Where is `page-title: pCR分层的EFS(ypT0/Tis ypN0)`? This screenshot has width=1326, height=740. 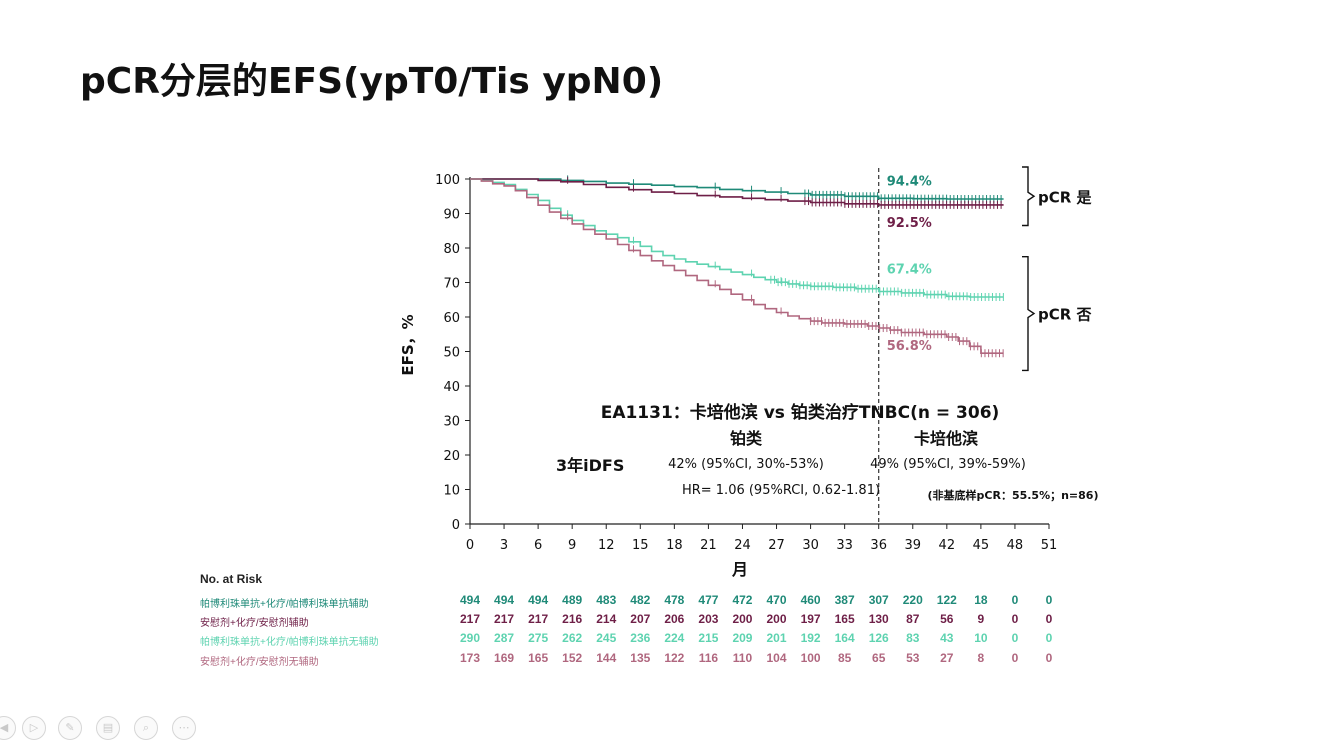 page-title: pCR分层的EFS(ypT0/Tis ypN0) is located at coordinates (372, 81).